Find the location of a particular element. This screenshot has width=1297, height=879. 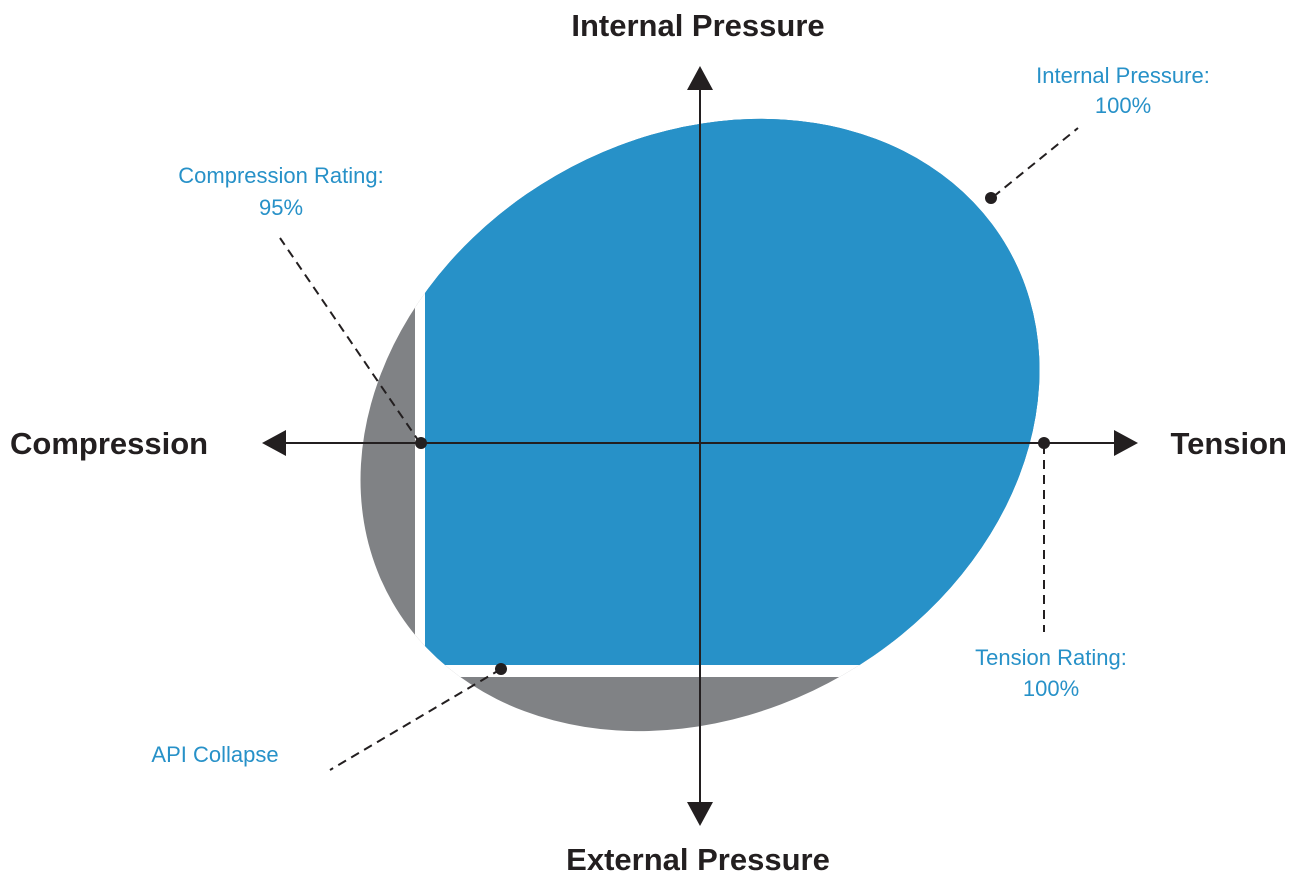

arrow-right-icon is located at coordinates (1126, 443).